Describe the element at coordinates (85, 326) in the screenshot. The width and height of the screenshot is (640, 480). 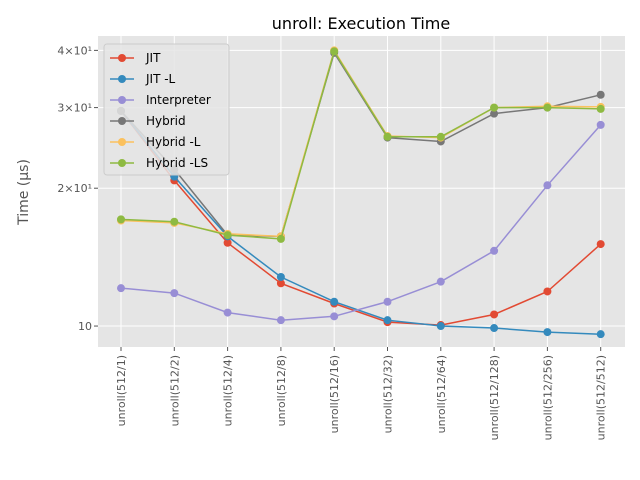
I see `y-tick-label: 10` at that location.